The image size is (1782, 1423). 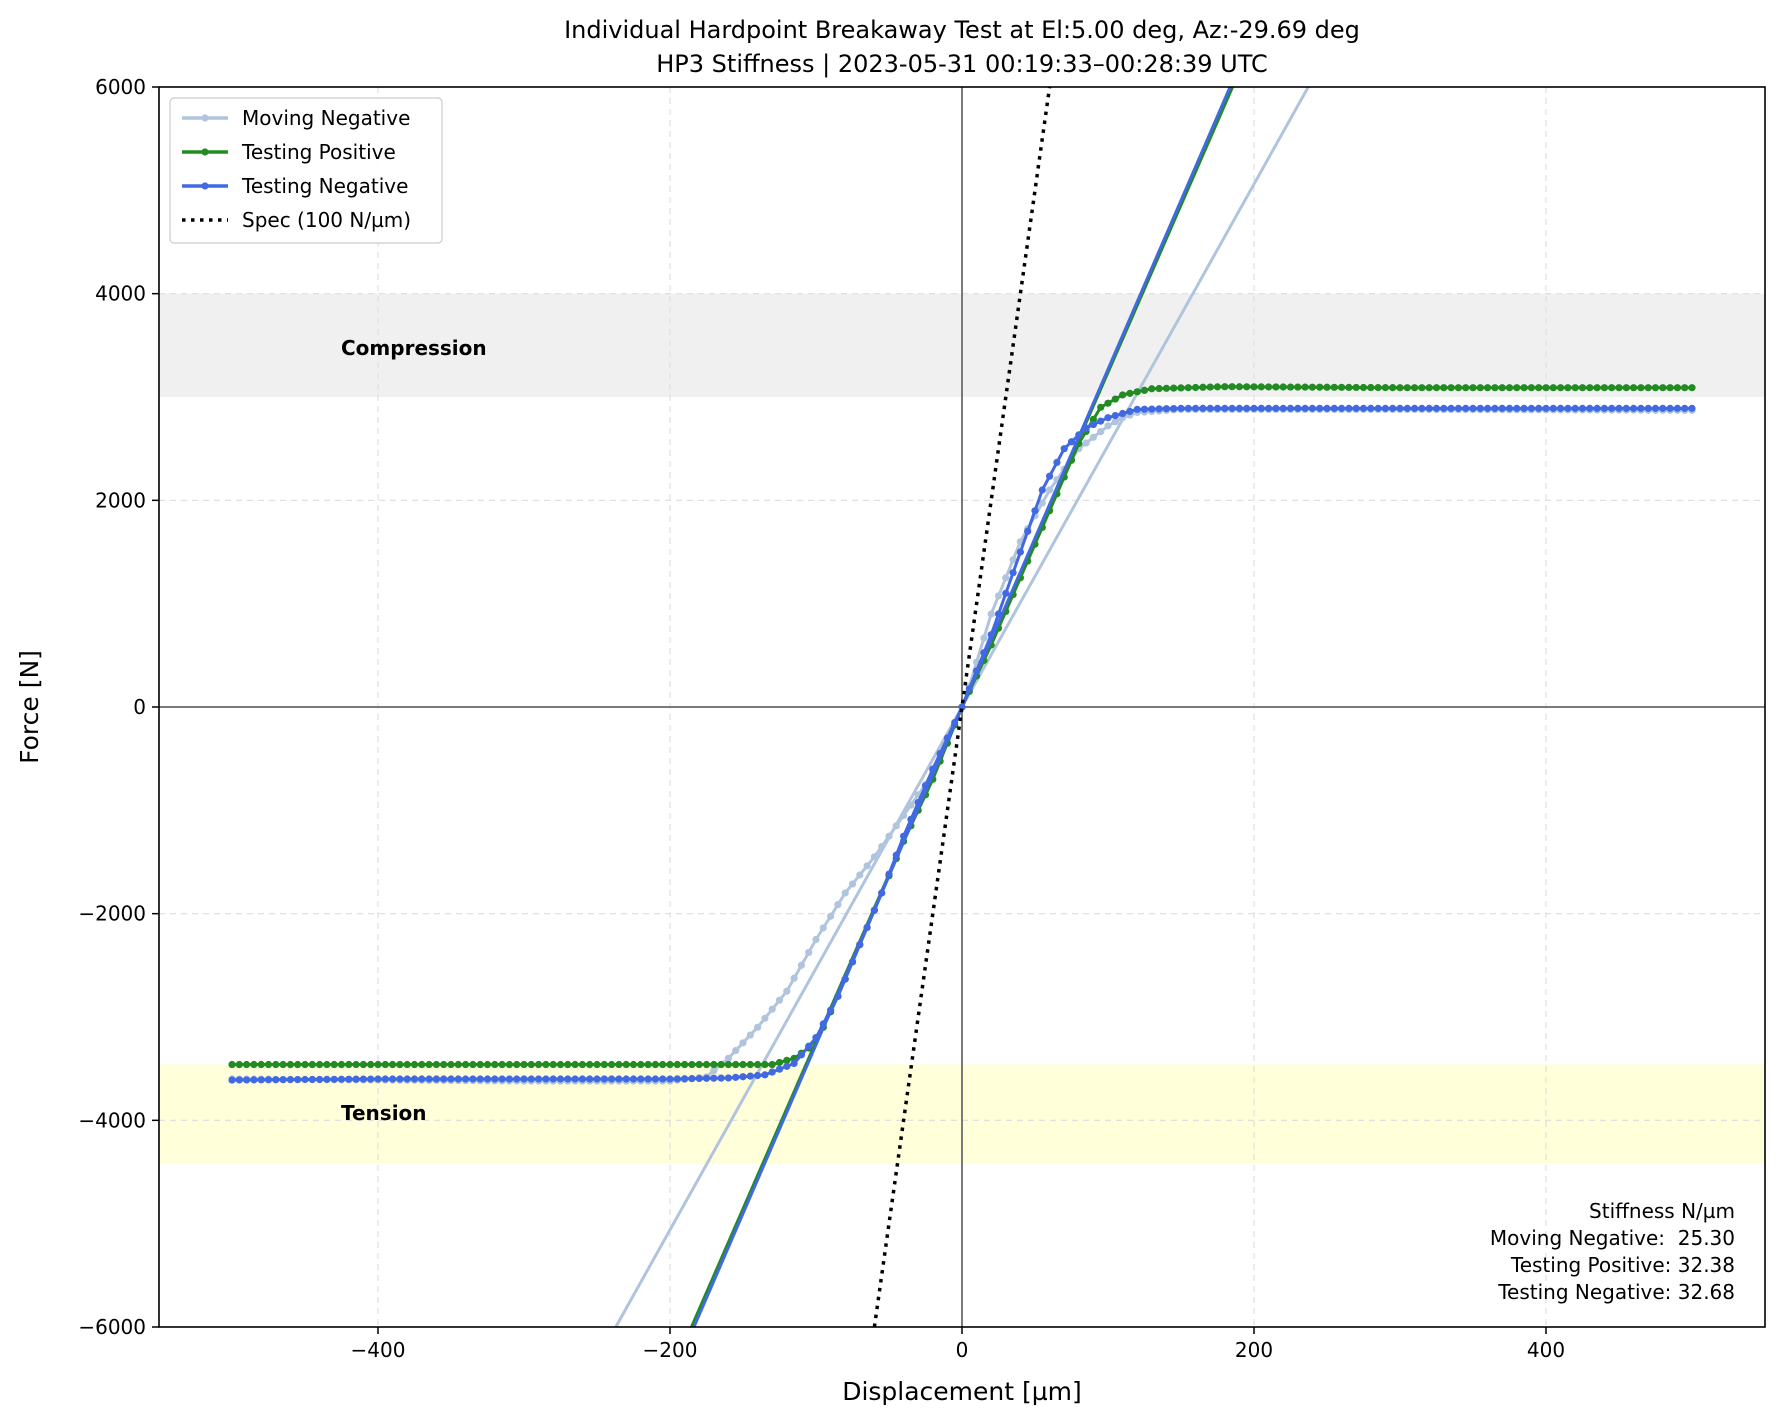 What do you see at coordinates (670, 1350) in the screenshot?
I see `x-tick-label: −200` at bounding box center [670, 1350].